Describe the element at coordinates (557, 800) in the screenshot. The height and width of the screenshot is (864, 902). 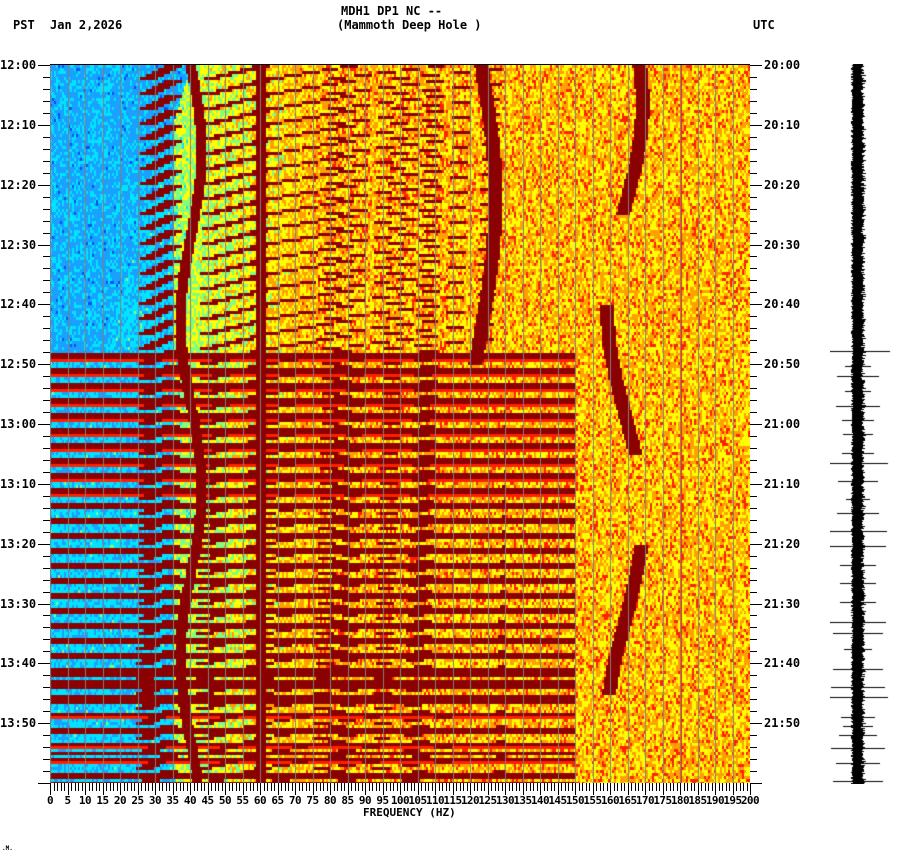
I see `frequency-label: 145` at that location.